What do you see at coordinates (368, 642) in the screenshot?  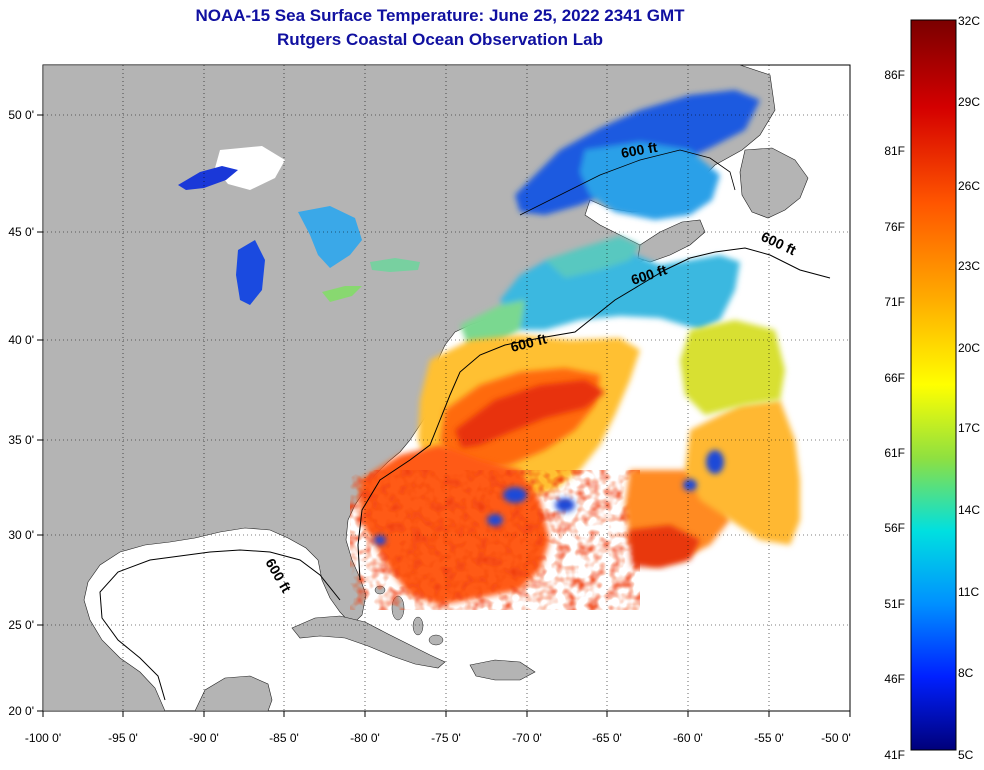 I see `cuba-land` at bounding box center [368, 642].